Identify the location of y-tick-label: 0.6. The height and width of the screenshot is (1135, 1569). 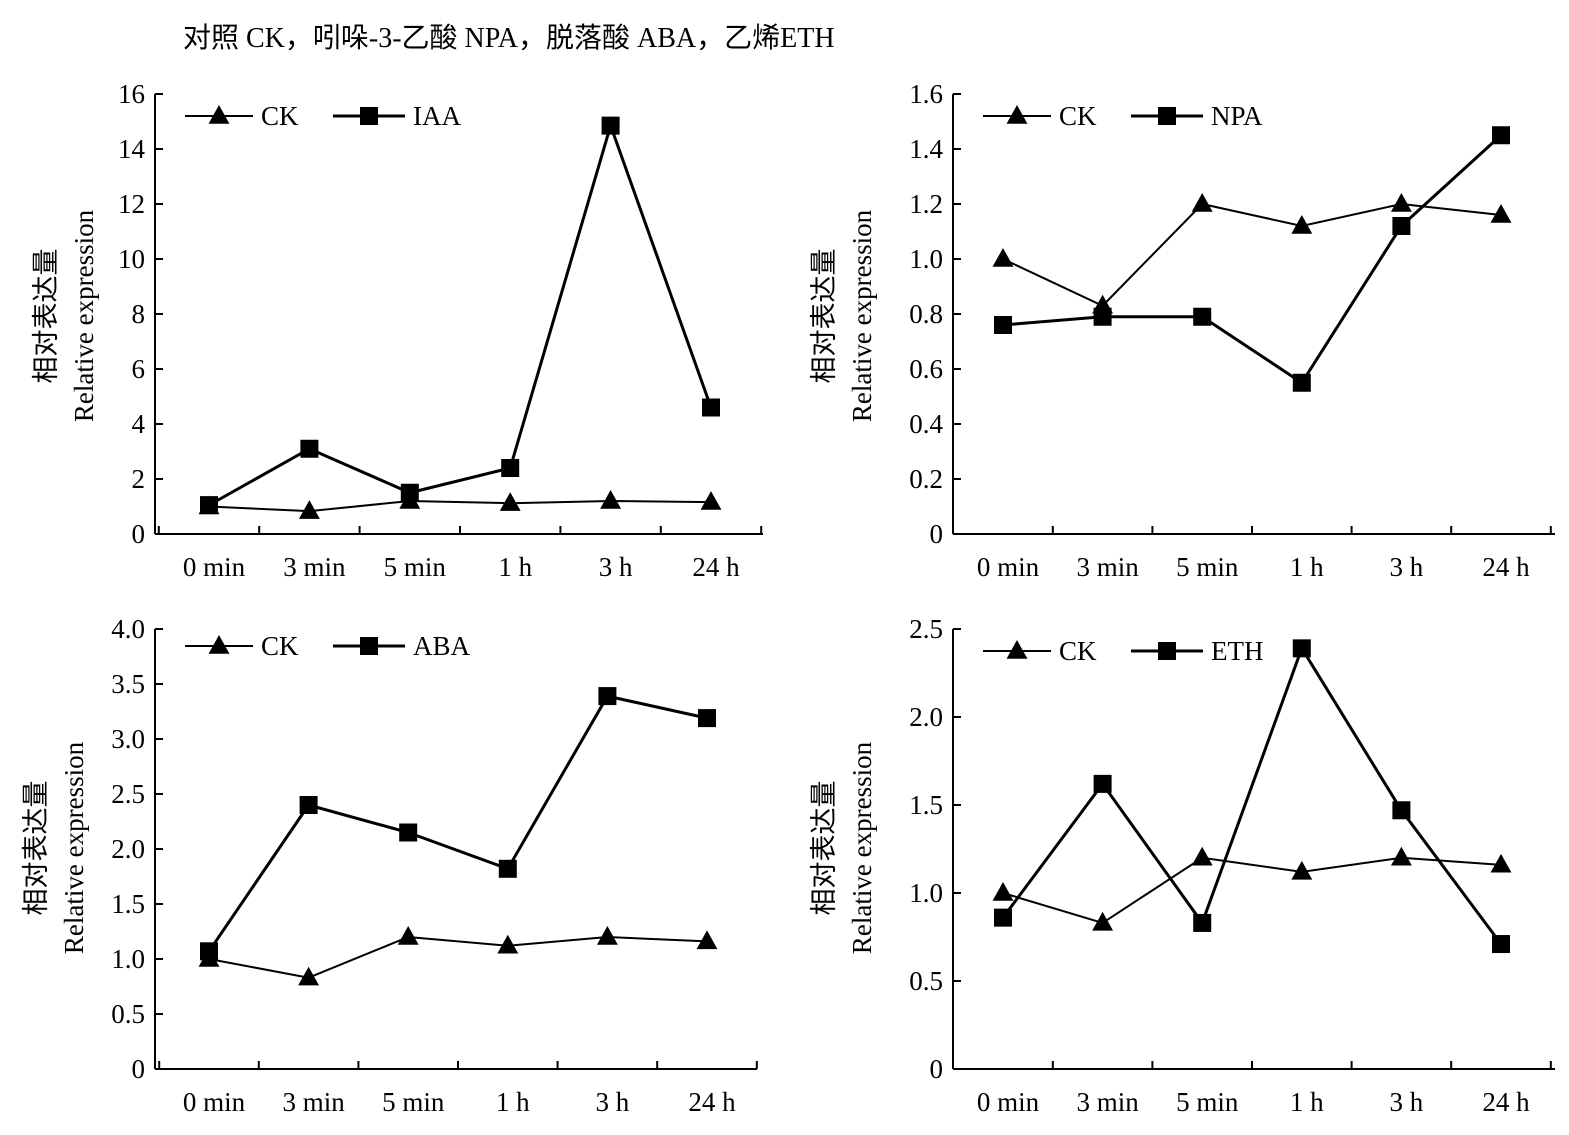
(926, 369).